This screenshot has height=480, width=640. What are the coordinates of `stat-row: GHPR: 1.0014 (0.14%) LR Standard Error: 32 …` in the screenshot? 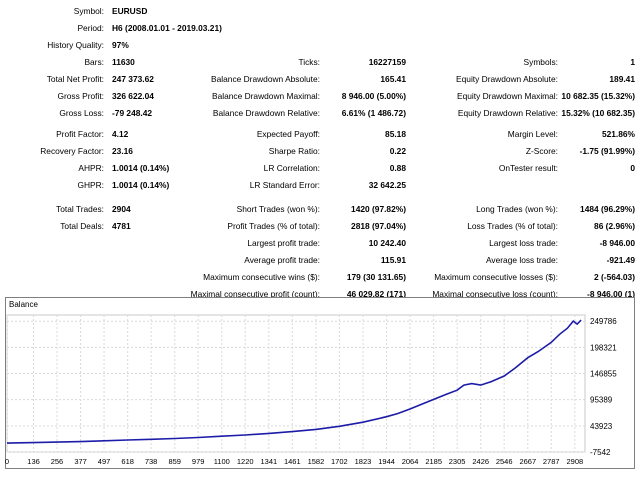 It's located at (320, 185).